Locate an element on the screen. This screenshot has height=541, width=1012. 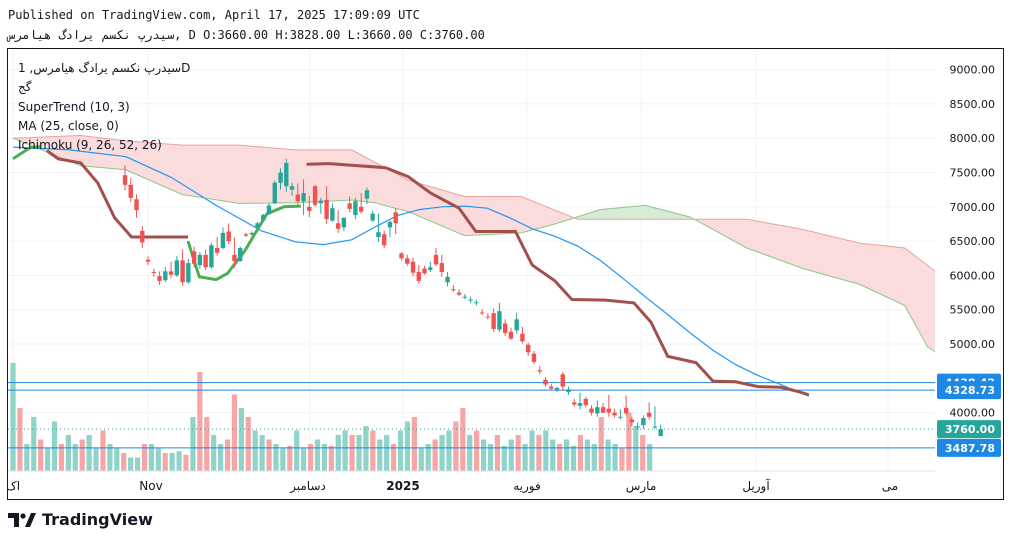
price-marker-label: 3487.78 is located at coordinates (970, 448).